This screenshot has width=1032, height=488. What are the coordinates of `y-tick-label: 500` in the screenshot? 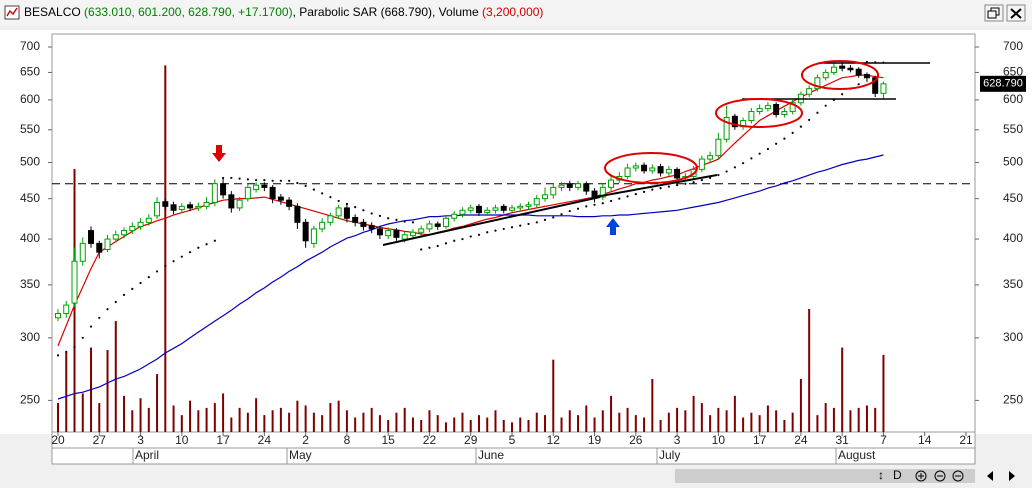 It's located at (30, 162).